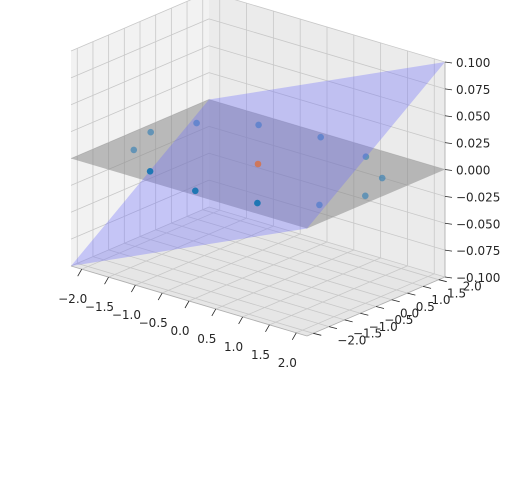 This screenshot has width=524, height=500. Describe the element at coordinates (425, 307) in the screenshot. I see `y-tick-label: 0.5` at that location.